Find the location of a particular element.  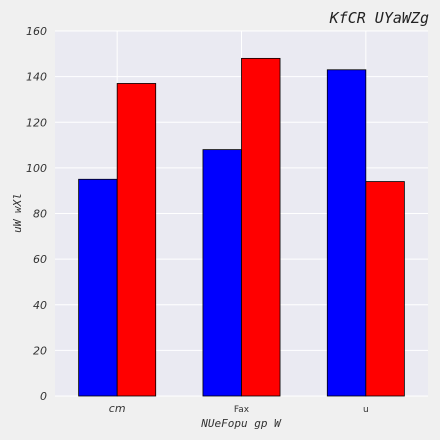

y-axis-label: uW wXl is located at coordinates (17, 213).